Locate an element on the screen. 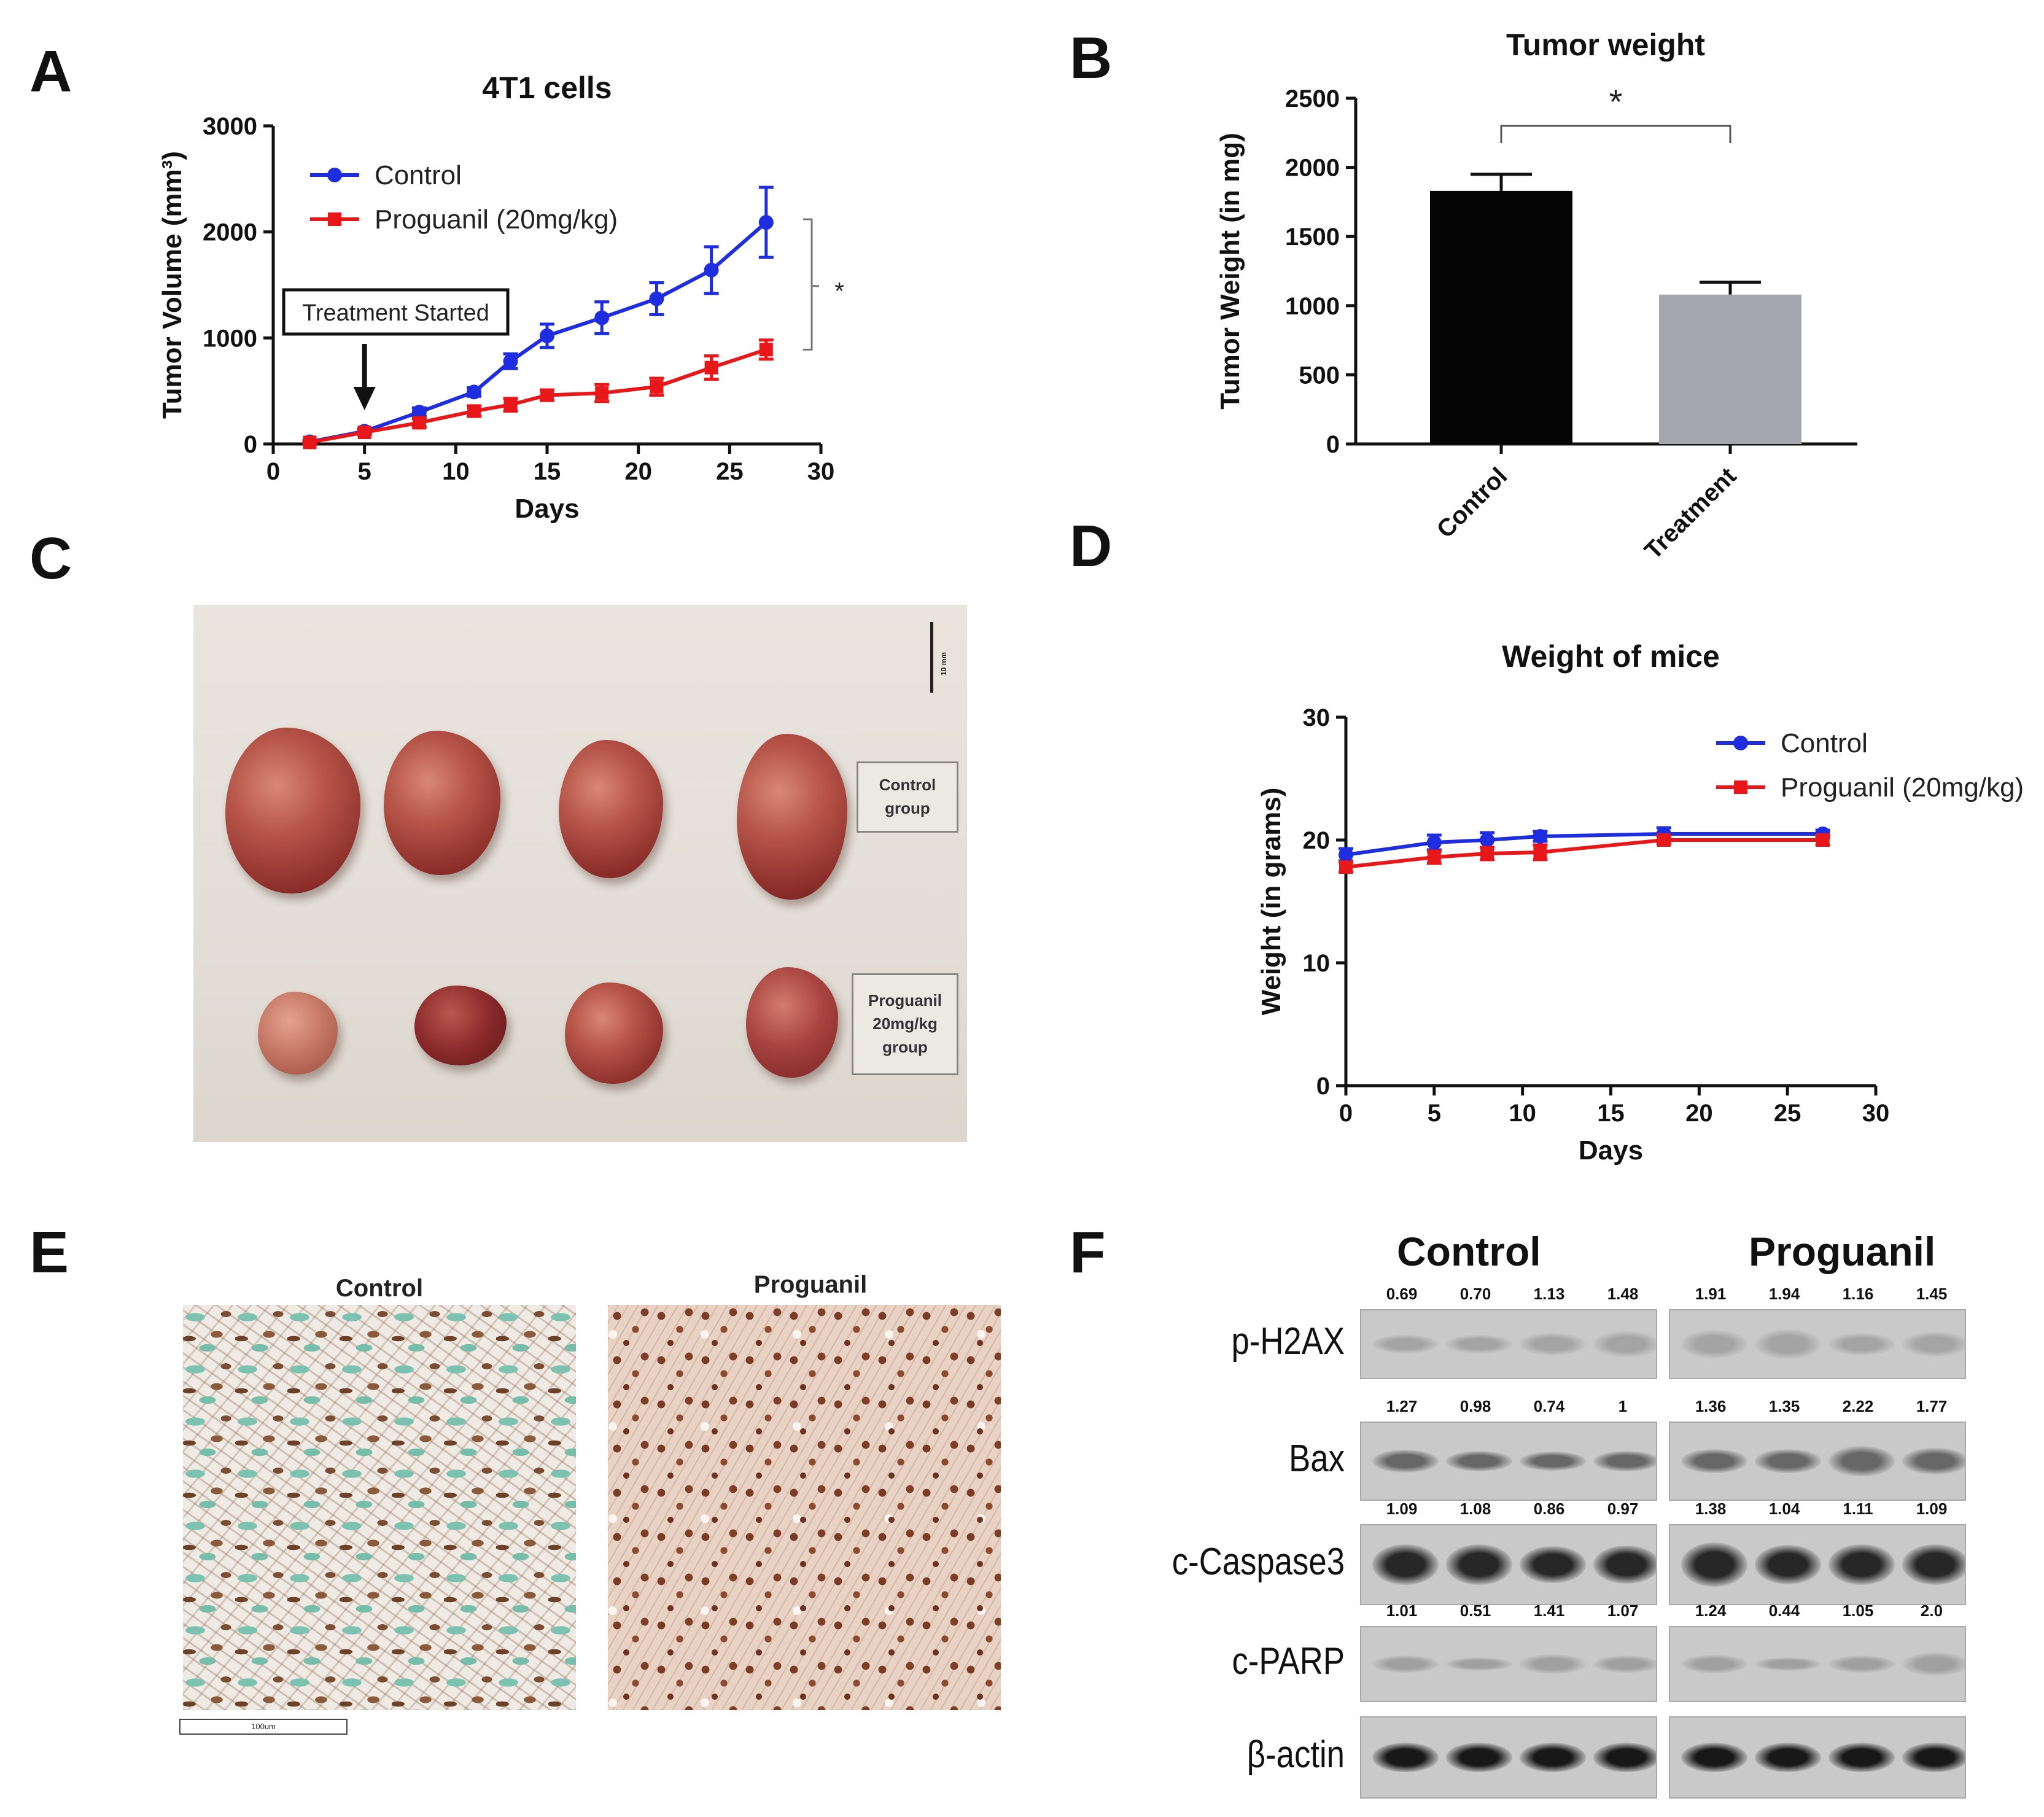 The height and width of the screenshot is (1817, 2044). y-axis-label: Tumor Volume (mm³) is located at coordinates (172, 285).